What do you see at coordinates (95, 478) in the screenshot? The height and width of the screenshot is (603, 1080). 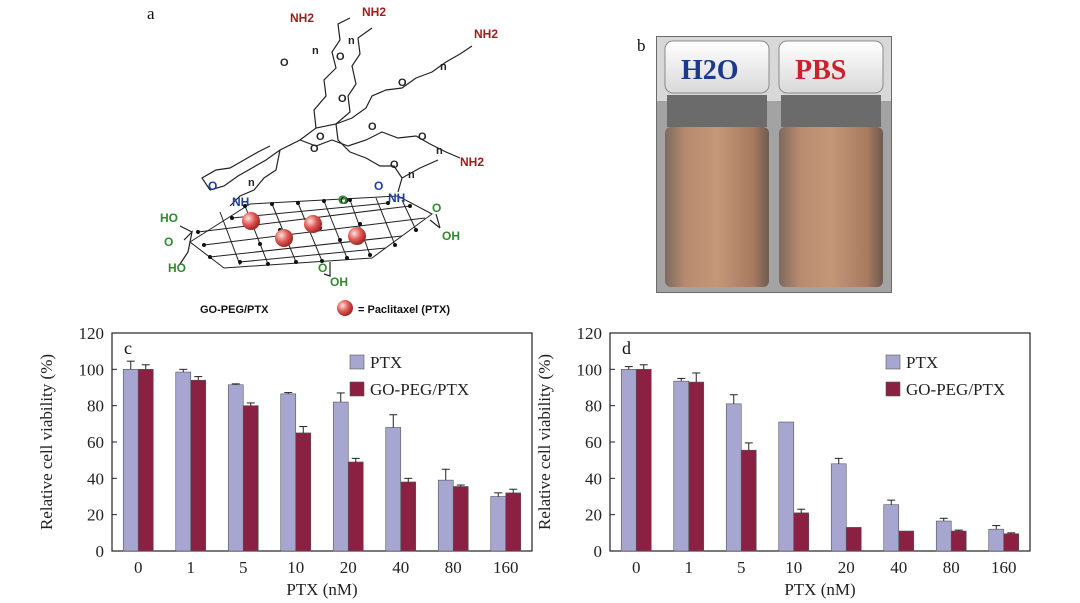 I see `y-tick-label: 40` at bounding box center [95, 478].